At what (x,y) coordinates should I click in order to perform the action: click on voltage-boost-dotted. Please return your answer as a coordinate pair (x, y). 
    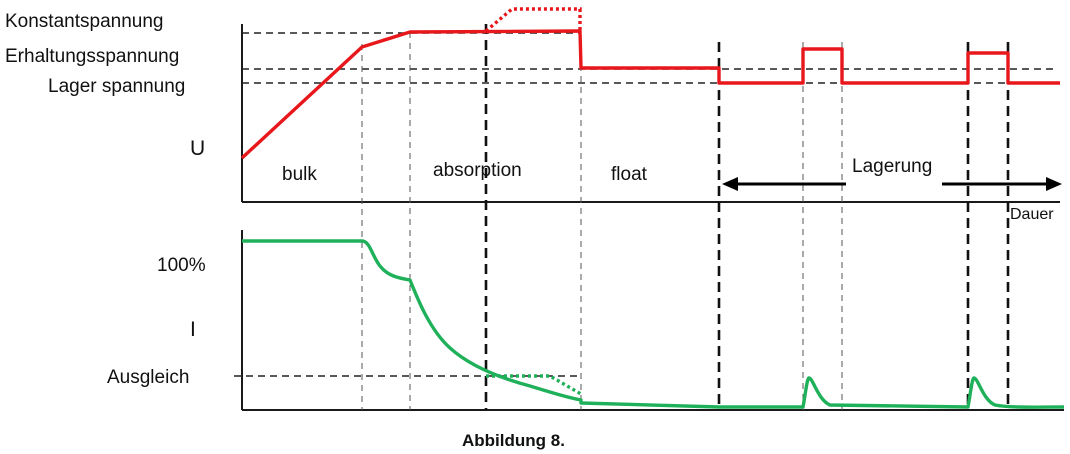
    Looking at the image, I should click on (533, 20).